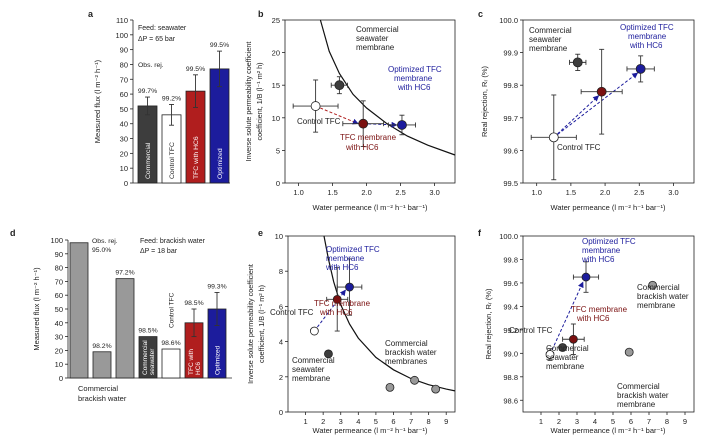 This screenshot has height=439, width=716. Describe the element at coordinates (278, 183) in the screenshot. I see `b-ytick-label: 0` at that location.